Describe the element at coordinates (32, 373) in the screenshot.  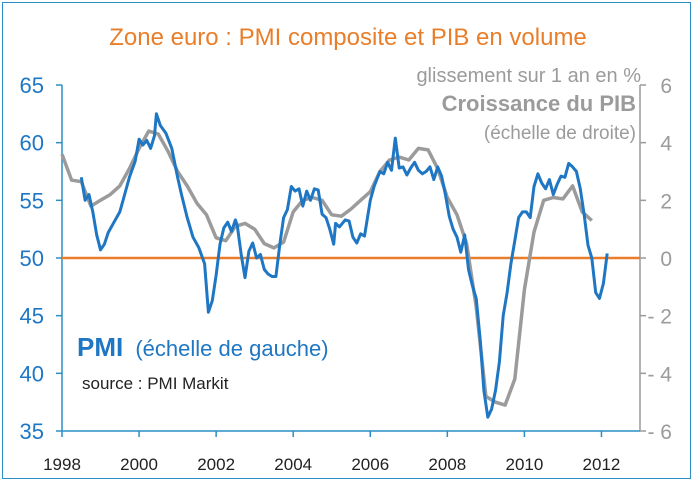
I see `left-tick-label: 40` at that location.